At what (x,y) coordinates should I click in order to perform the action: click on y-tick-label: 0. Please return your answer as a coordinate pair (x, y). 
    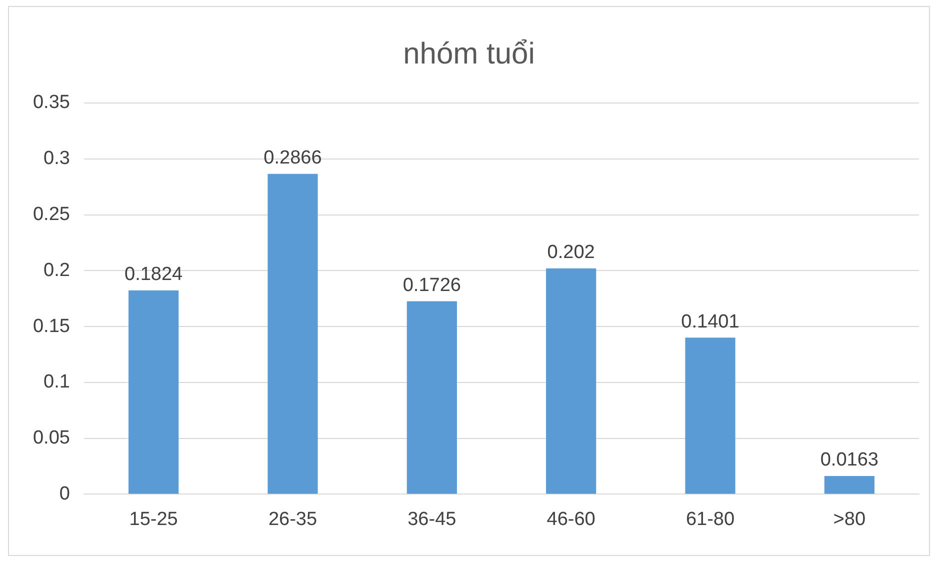
    Looking at the image, I should click on (64, 493).